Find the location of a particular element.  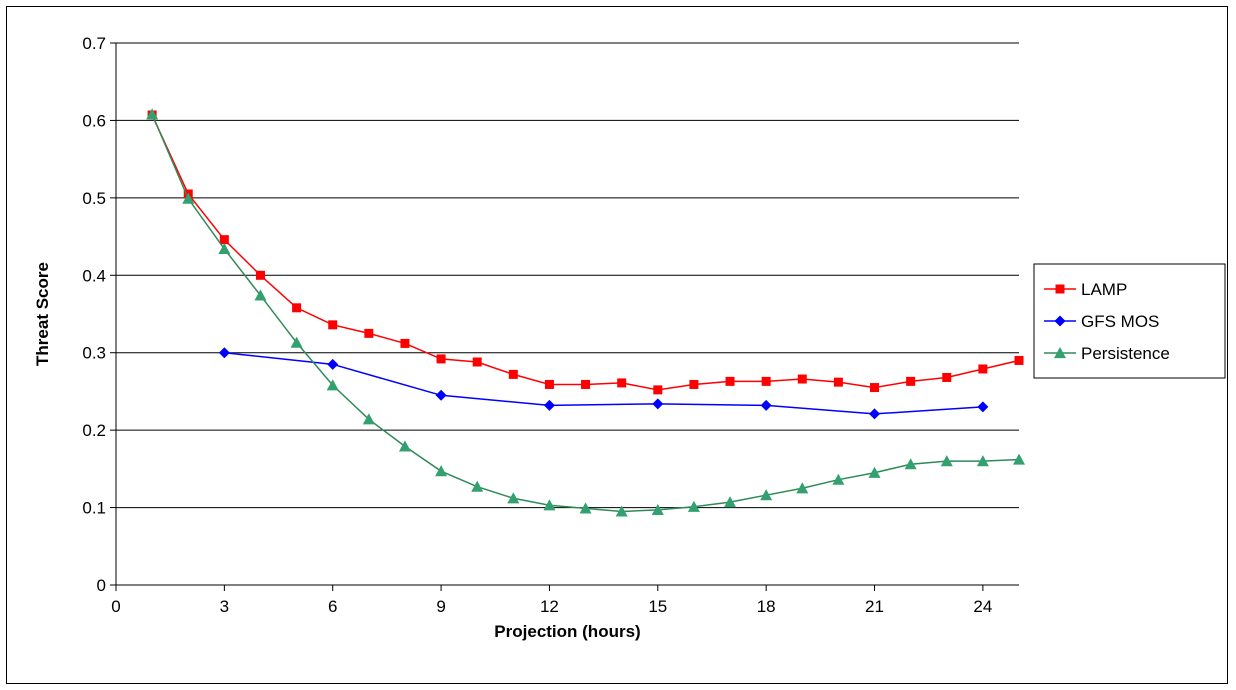

series-line-gfs-mos is located at coordinates (603, 383).